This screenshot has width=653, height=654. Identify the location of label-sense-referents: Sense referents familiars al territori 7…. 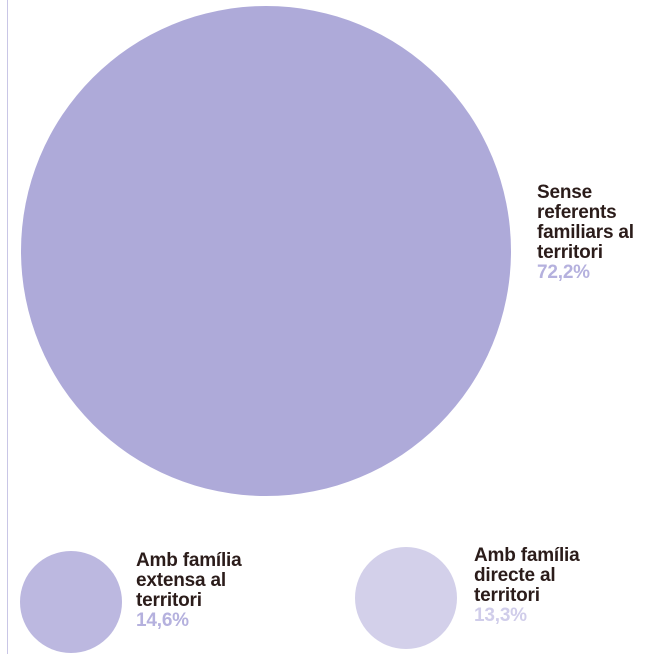
(594, 233).